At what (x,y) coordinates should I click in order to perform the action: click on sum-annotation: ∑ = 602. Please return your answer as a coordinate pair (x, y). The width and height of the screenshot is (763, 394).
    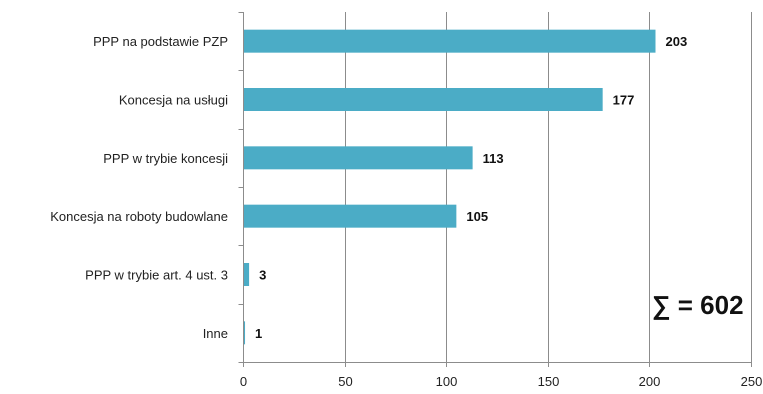
    Looking at the image, I should click on (698, 305).